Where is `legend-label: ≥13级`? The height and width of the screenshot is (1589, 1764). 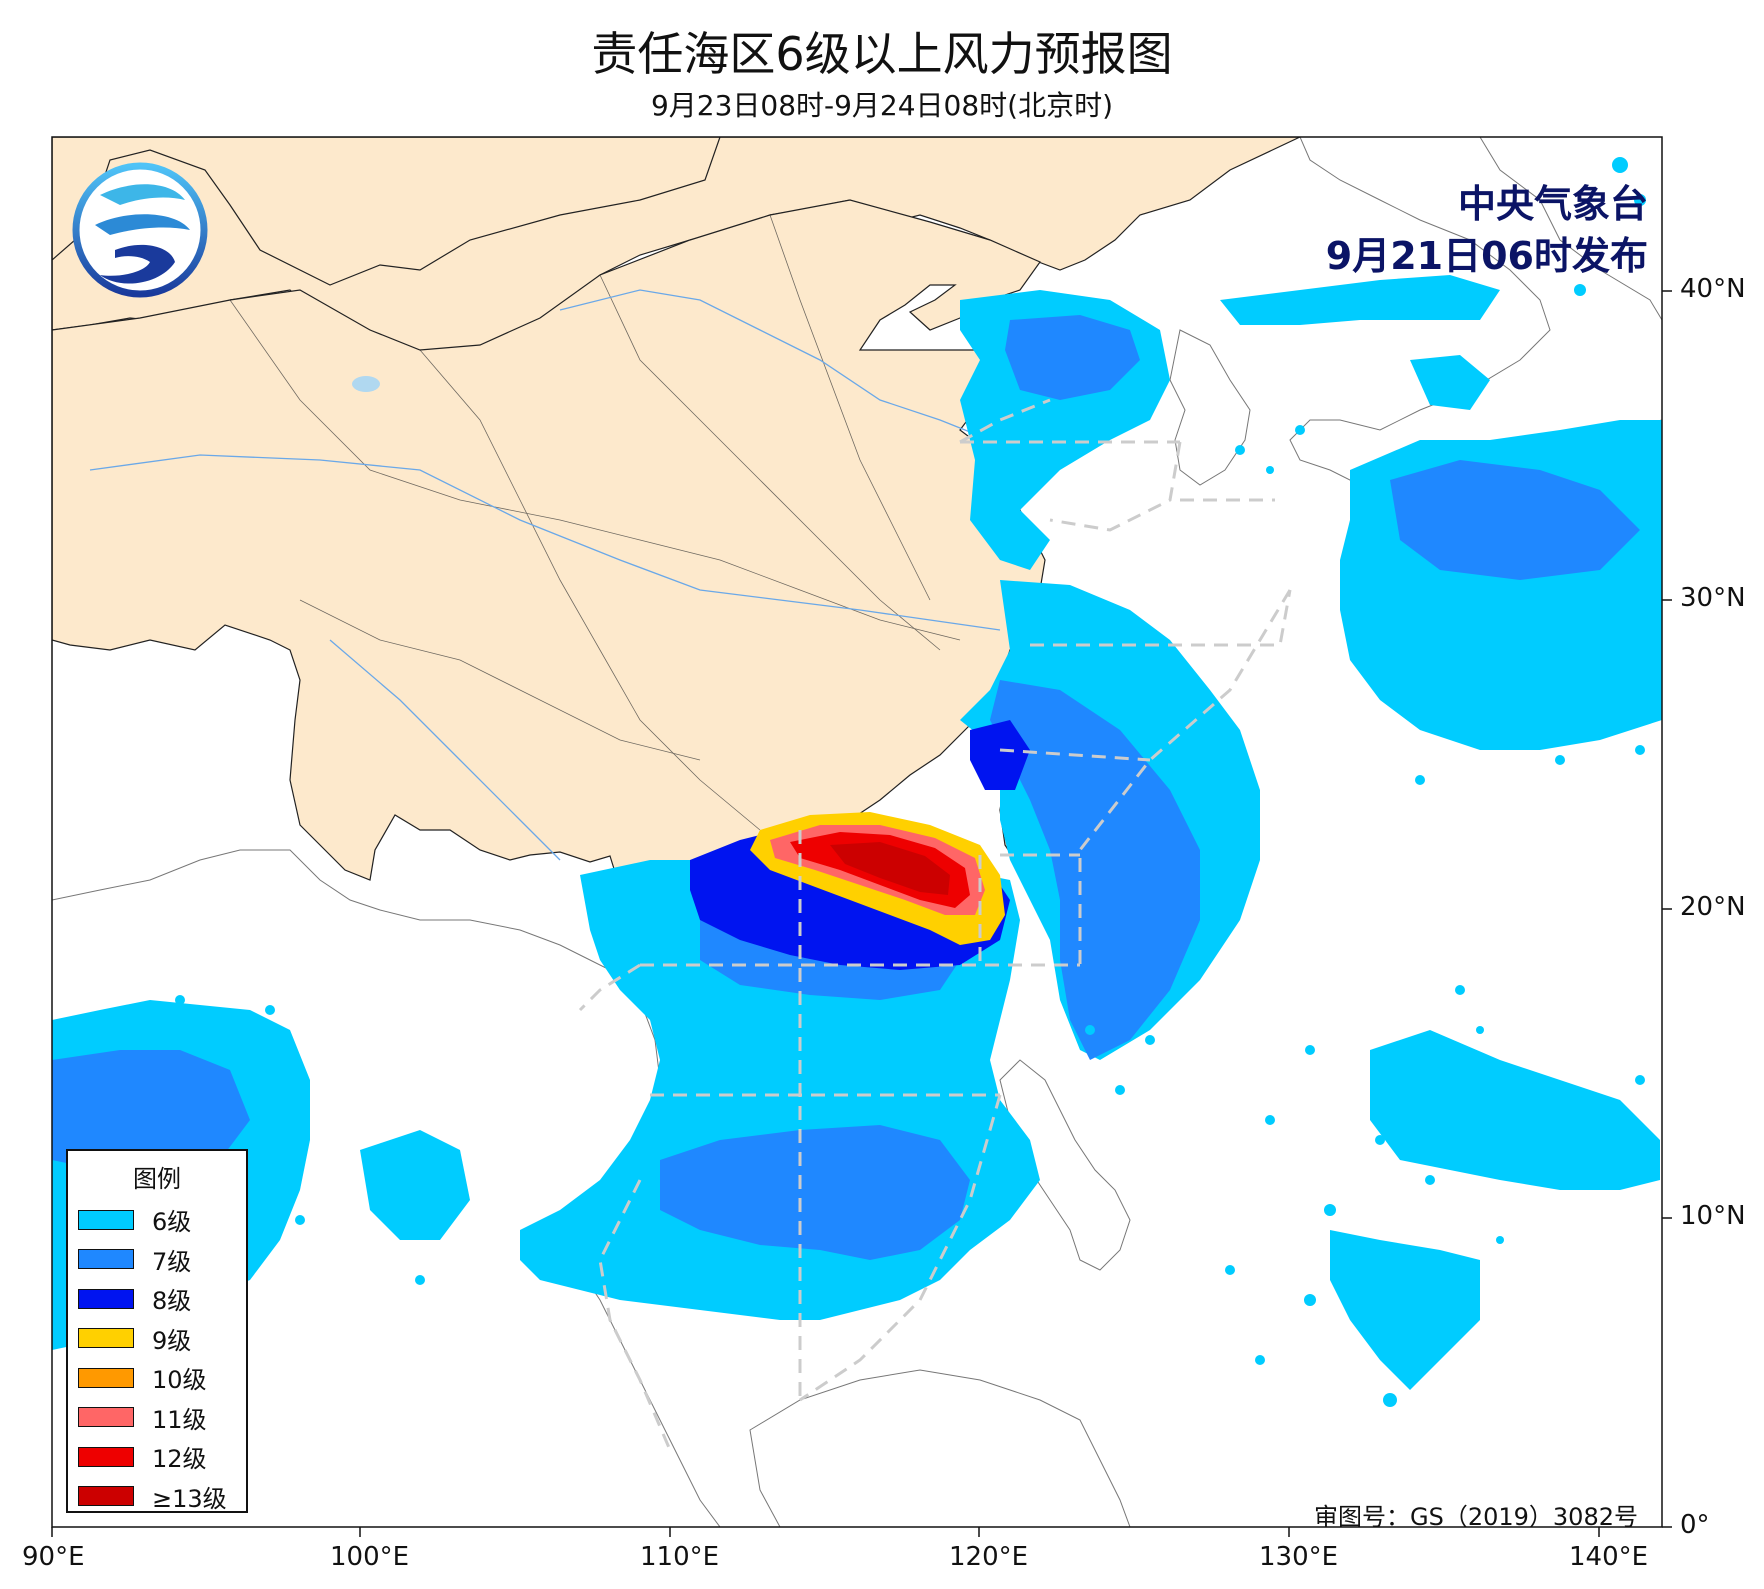 legend-label: ≥13级 is located at coordinates (189, 1498).